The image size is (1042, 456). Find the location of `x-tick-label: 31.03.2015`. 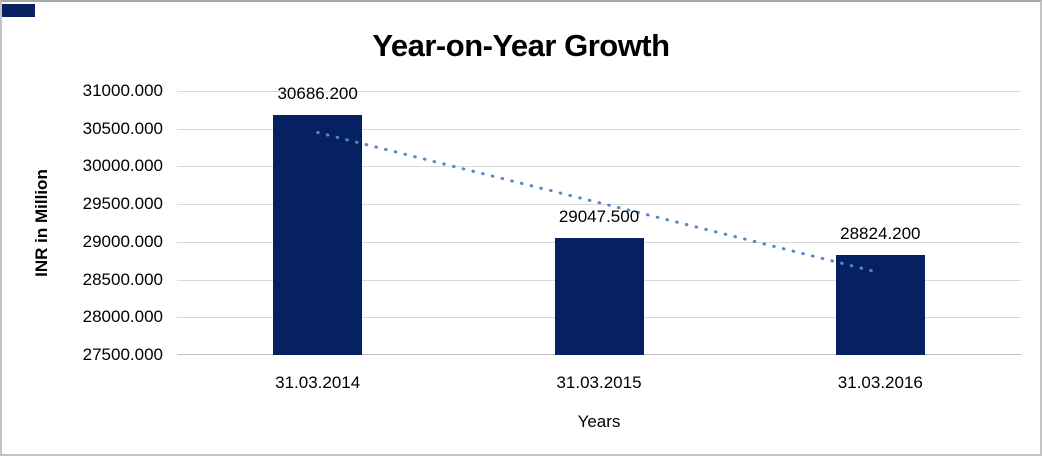

x-tick-label: 31.03.2015 is located at coordinates (599, 382).